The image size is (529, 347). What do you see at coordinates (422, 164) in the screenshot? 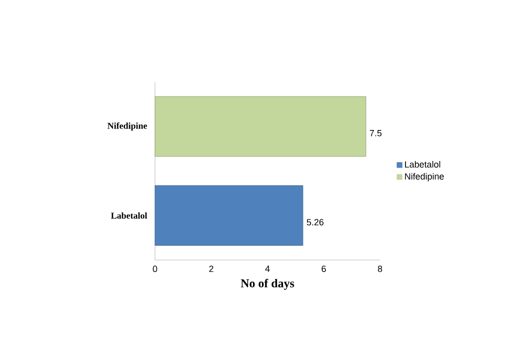
I see `legend-label: Labetalol` at bounding box center [422, 164].